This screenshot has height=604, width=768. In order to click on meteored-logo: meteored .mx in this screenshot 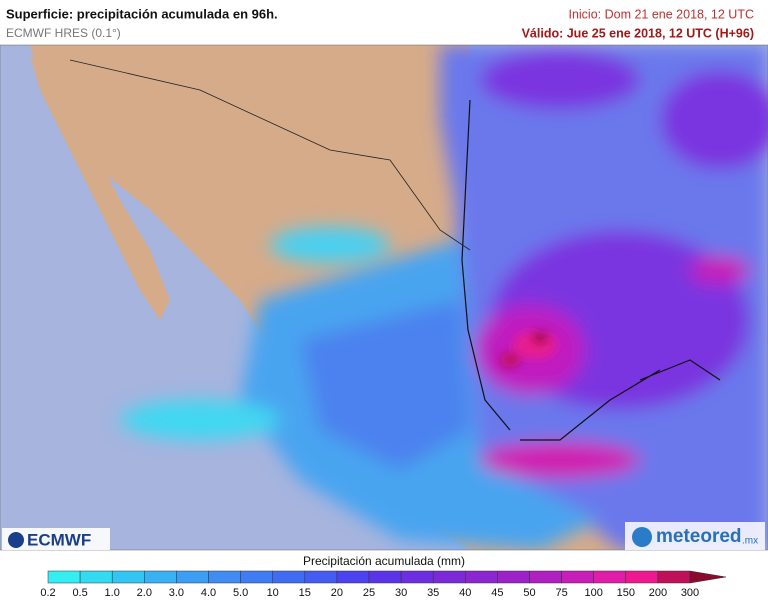, I will do `click(695, 536)`.